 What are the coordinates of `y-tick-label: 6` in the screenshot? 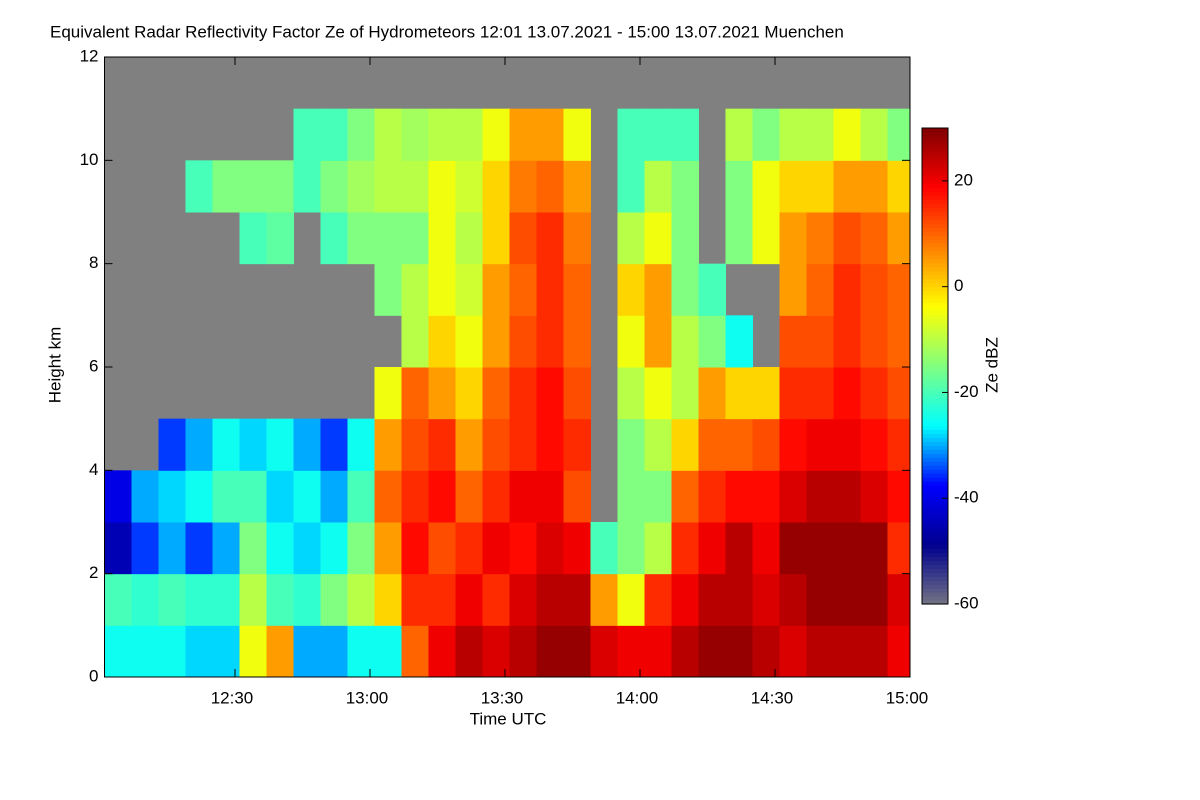 It's located at (93, 365).